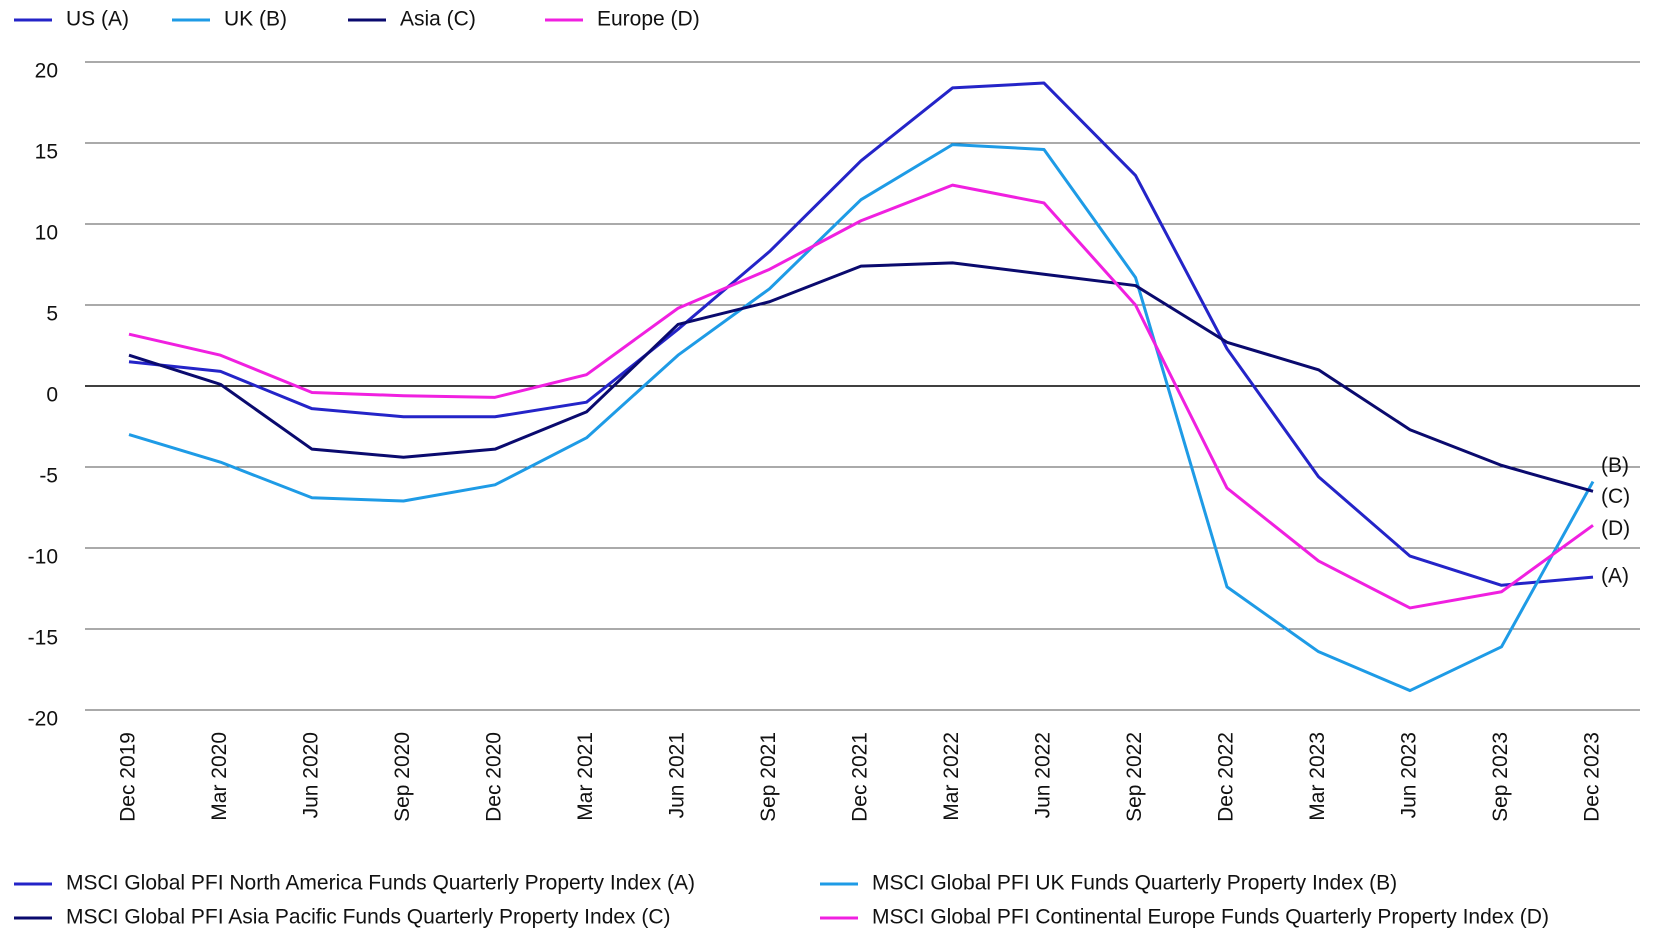 The image size is (1657, 934). Describe the element at coordinates (46, 233) in the screenshot. I see `y-tick-label: 10` at that location.